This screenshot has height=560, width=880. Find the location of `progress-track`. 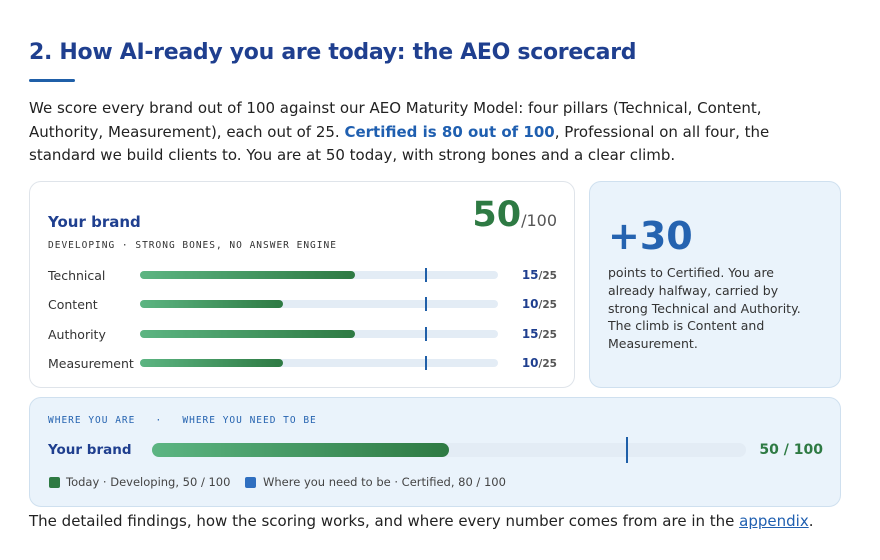

progress-track is located at coordinates (449, 450).